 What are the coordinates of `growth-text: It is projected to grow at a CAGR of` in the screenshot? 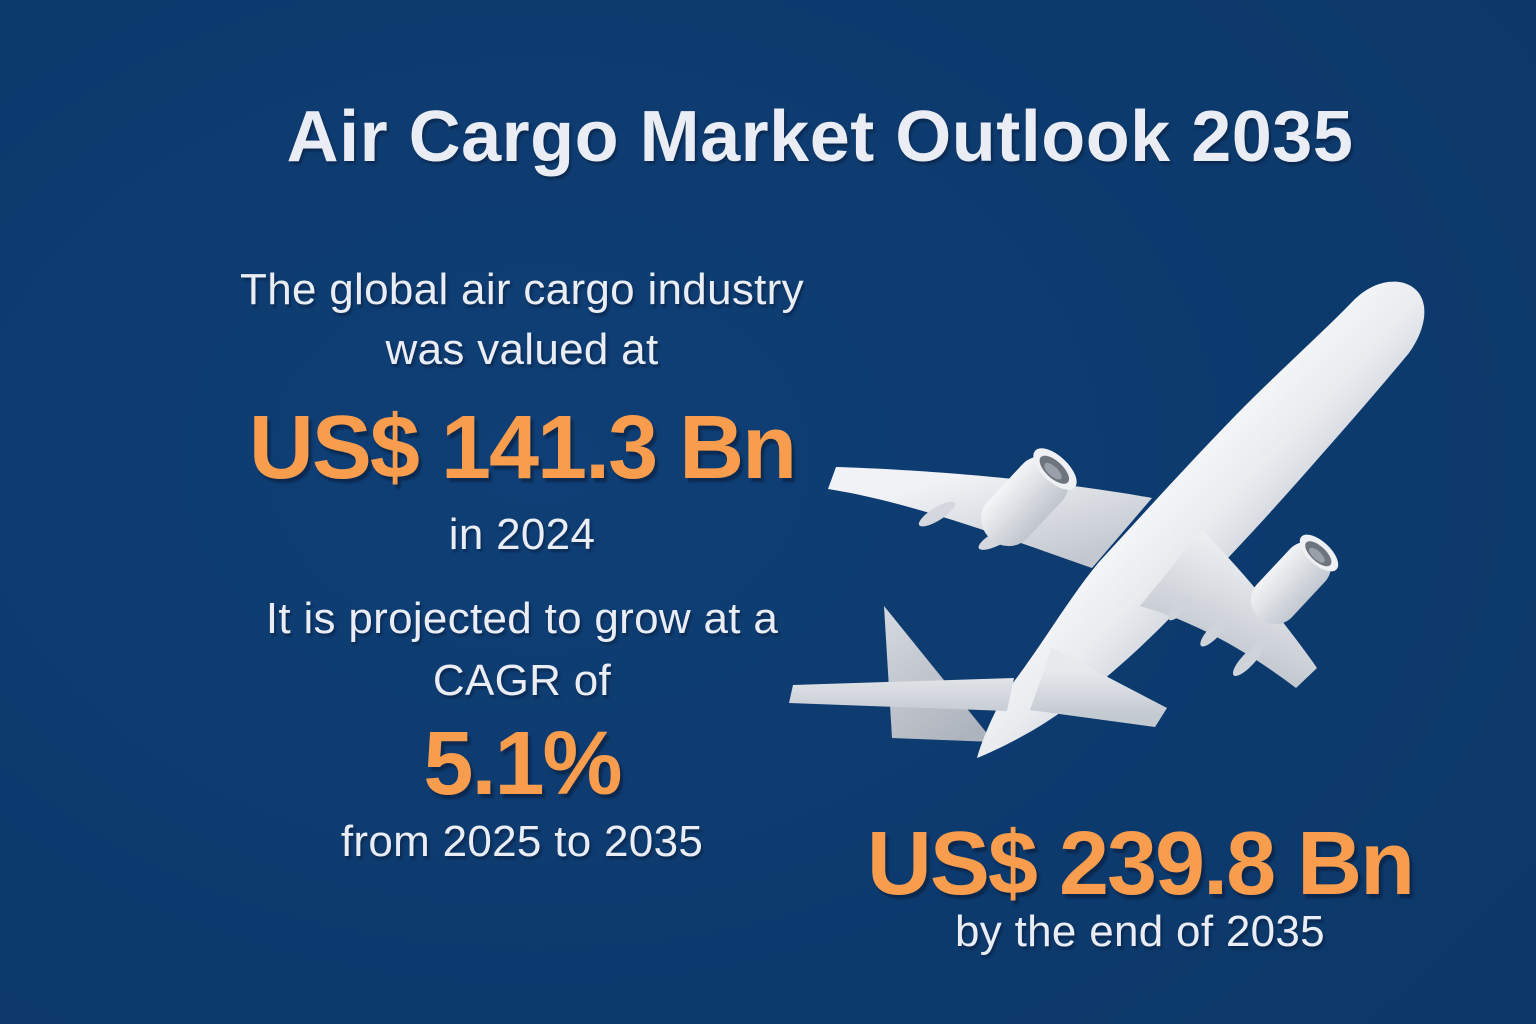 It's located at (522, 650).